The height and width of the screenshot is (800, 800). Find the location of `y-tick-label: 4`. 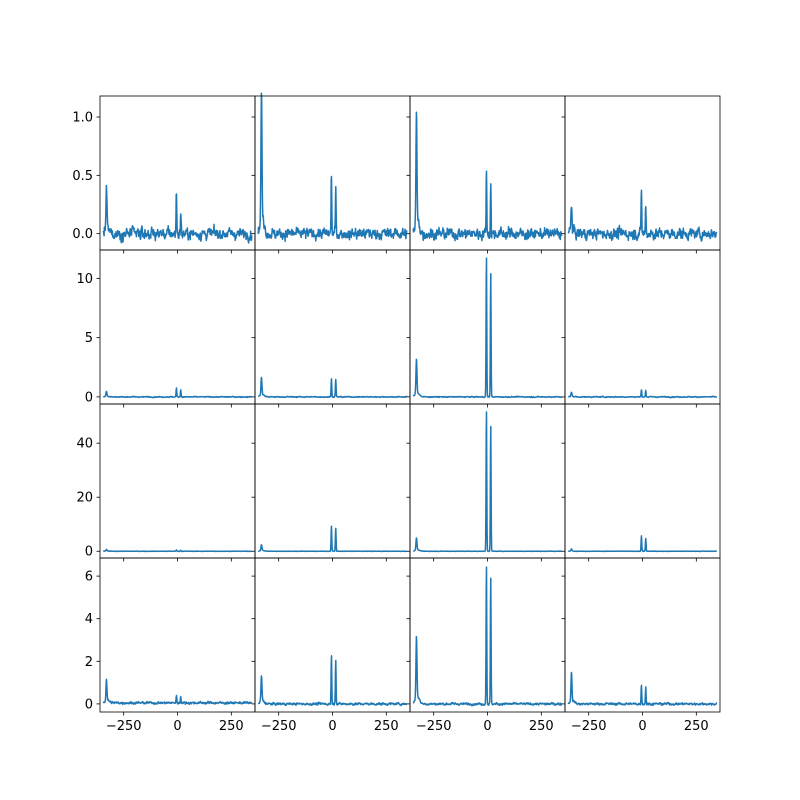

y-tick-label: 4 is located at coordinates (89, 619).